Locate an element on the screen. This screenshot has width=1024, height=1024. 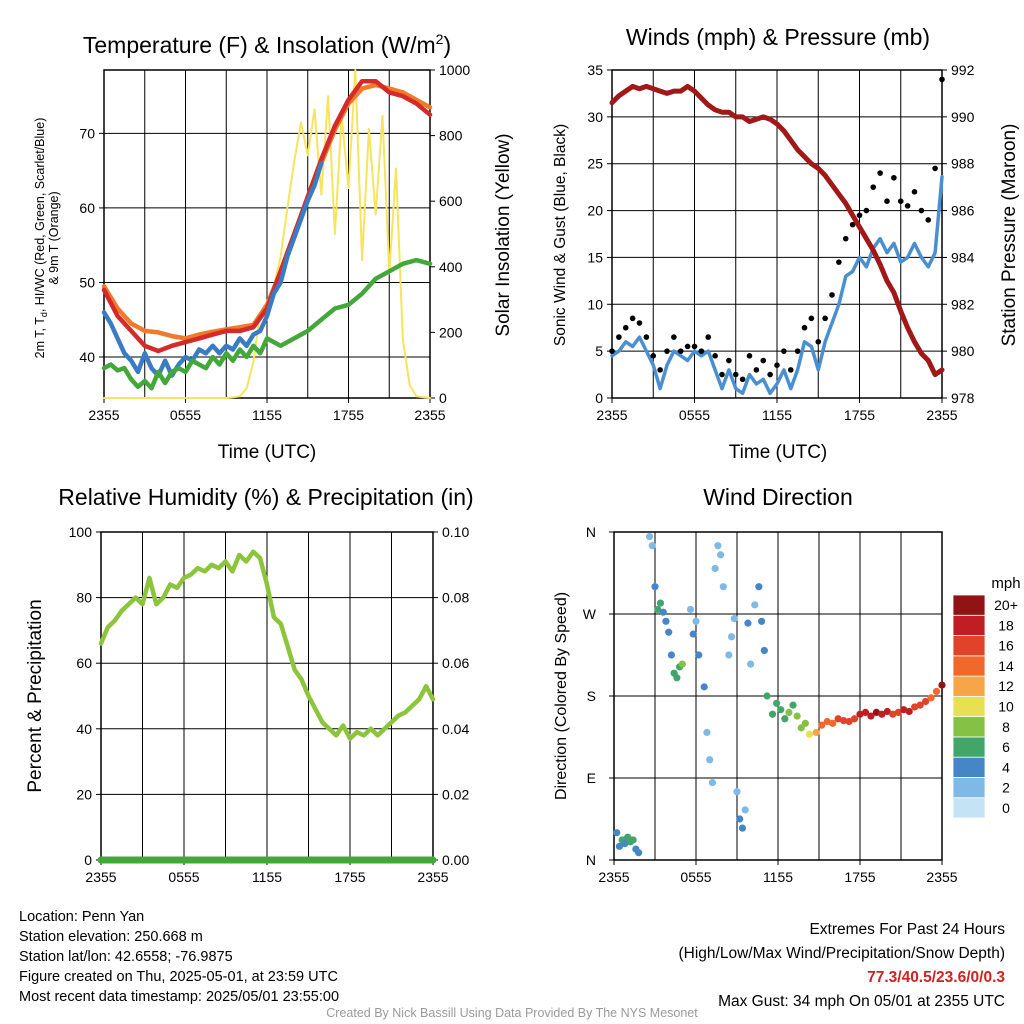
wind-y-tick-label: 35 is located at coordinates (595, 70).